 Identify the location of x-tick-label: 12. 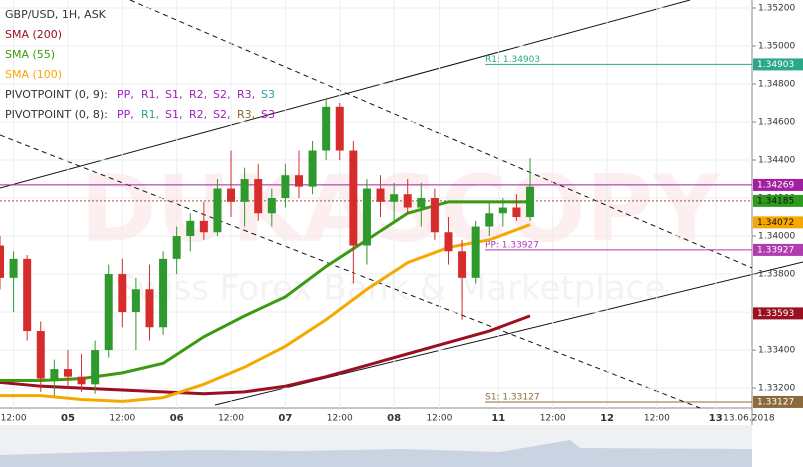
(607, 418).